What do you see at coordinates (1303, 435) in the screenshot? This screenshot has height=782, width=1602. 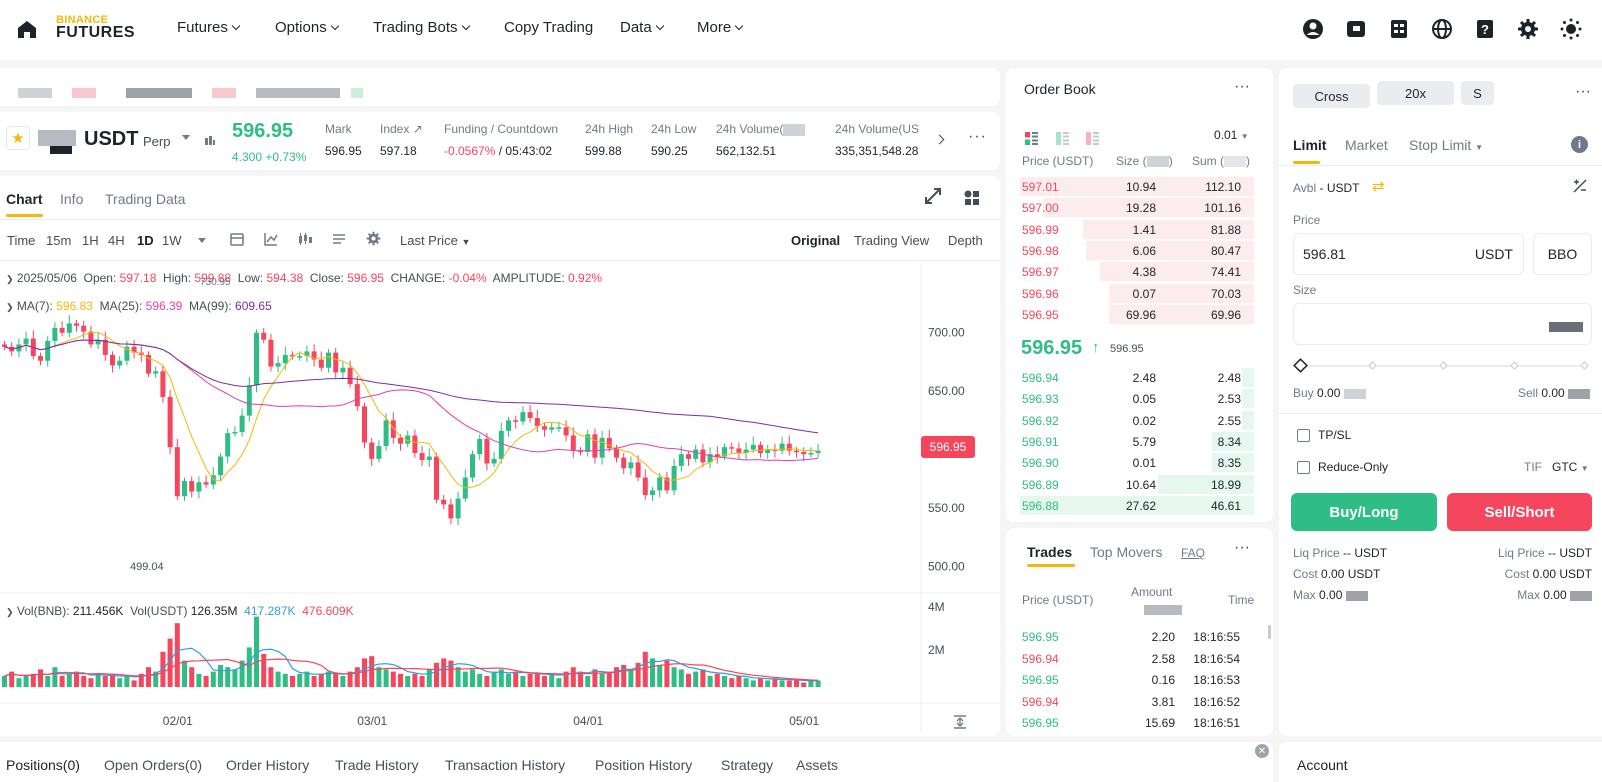 I see `tpsl-checkbox` at bounding box center [1303, 435].